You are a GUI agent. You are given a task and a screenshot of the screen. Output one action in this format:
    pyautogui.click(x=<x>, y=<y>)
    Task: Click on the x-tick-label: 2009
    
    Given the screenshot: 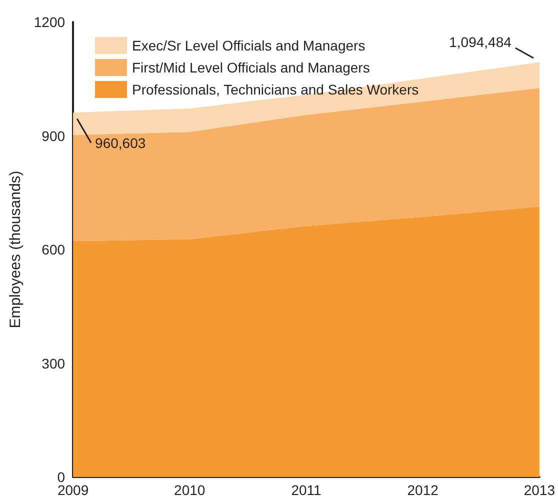 What is the action you would take?
    pyautogui.click(x=73, y=490)
    